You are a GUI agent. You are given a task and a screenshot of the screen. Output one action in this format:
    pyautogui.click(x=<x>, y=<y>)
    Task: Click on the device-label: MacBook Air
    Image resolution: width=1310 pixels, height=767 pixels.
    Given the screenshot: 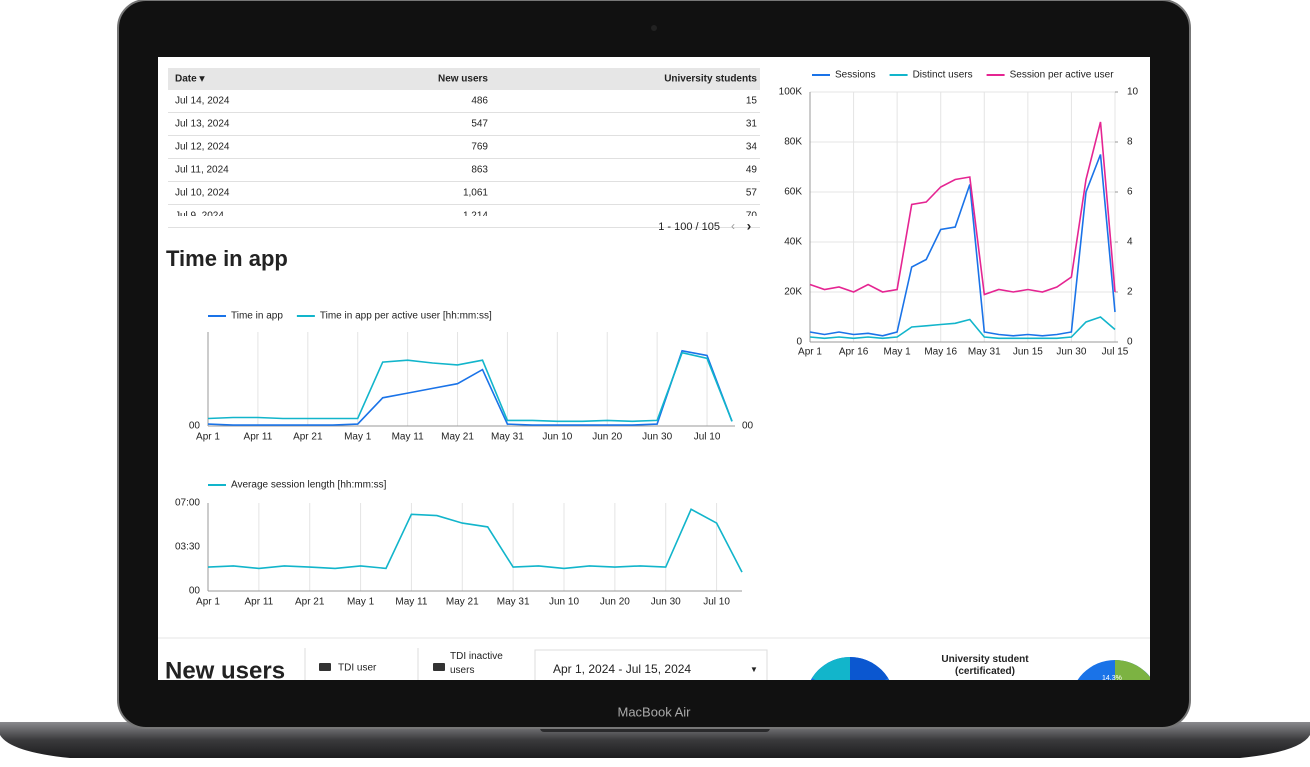 What is the action you would take?
    pyautogui.click(x=655, y=711)
    